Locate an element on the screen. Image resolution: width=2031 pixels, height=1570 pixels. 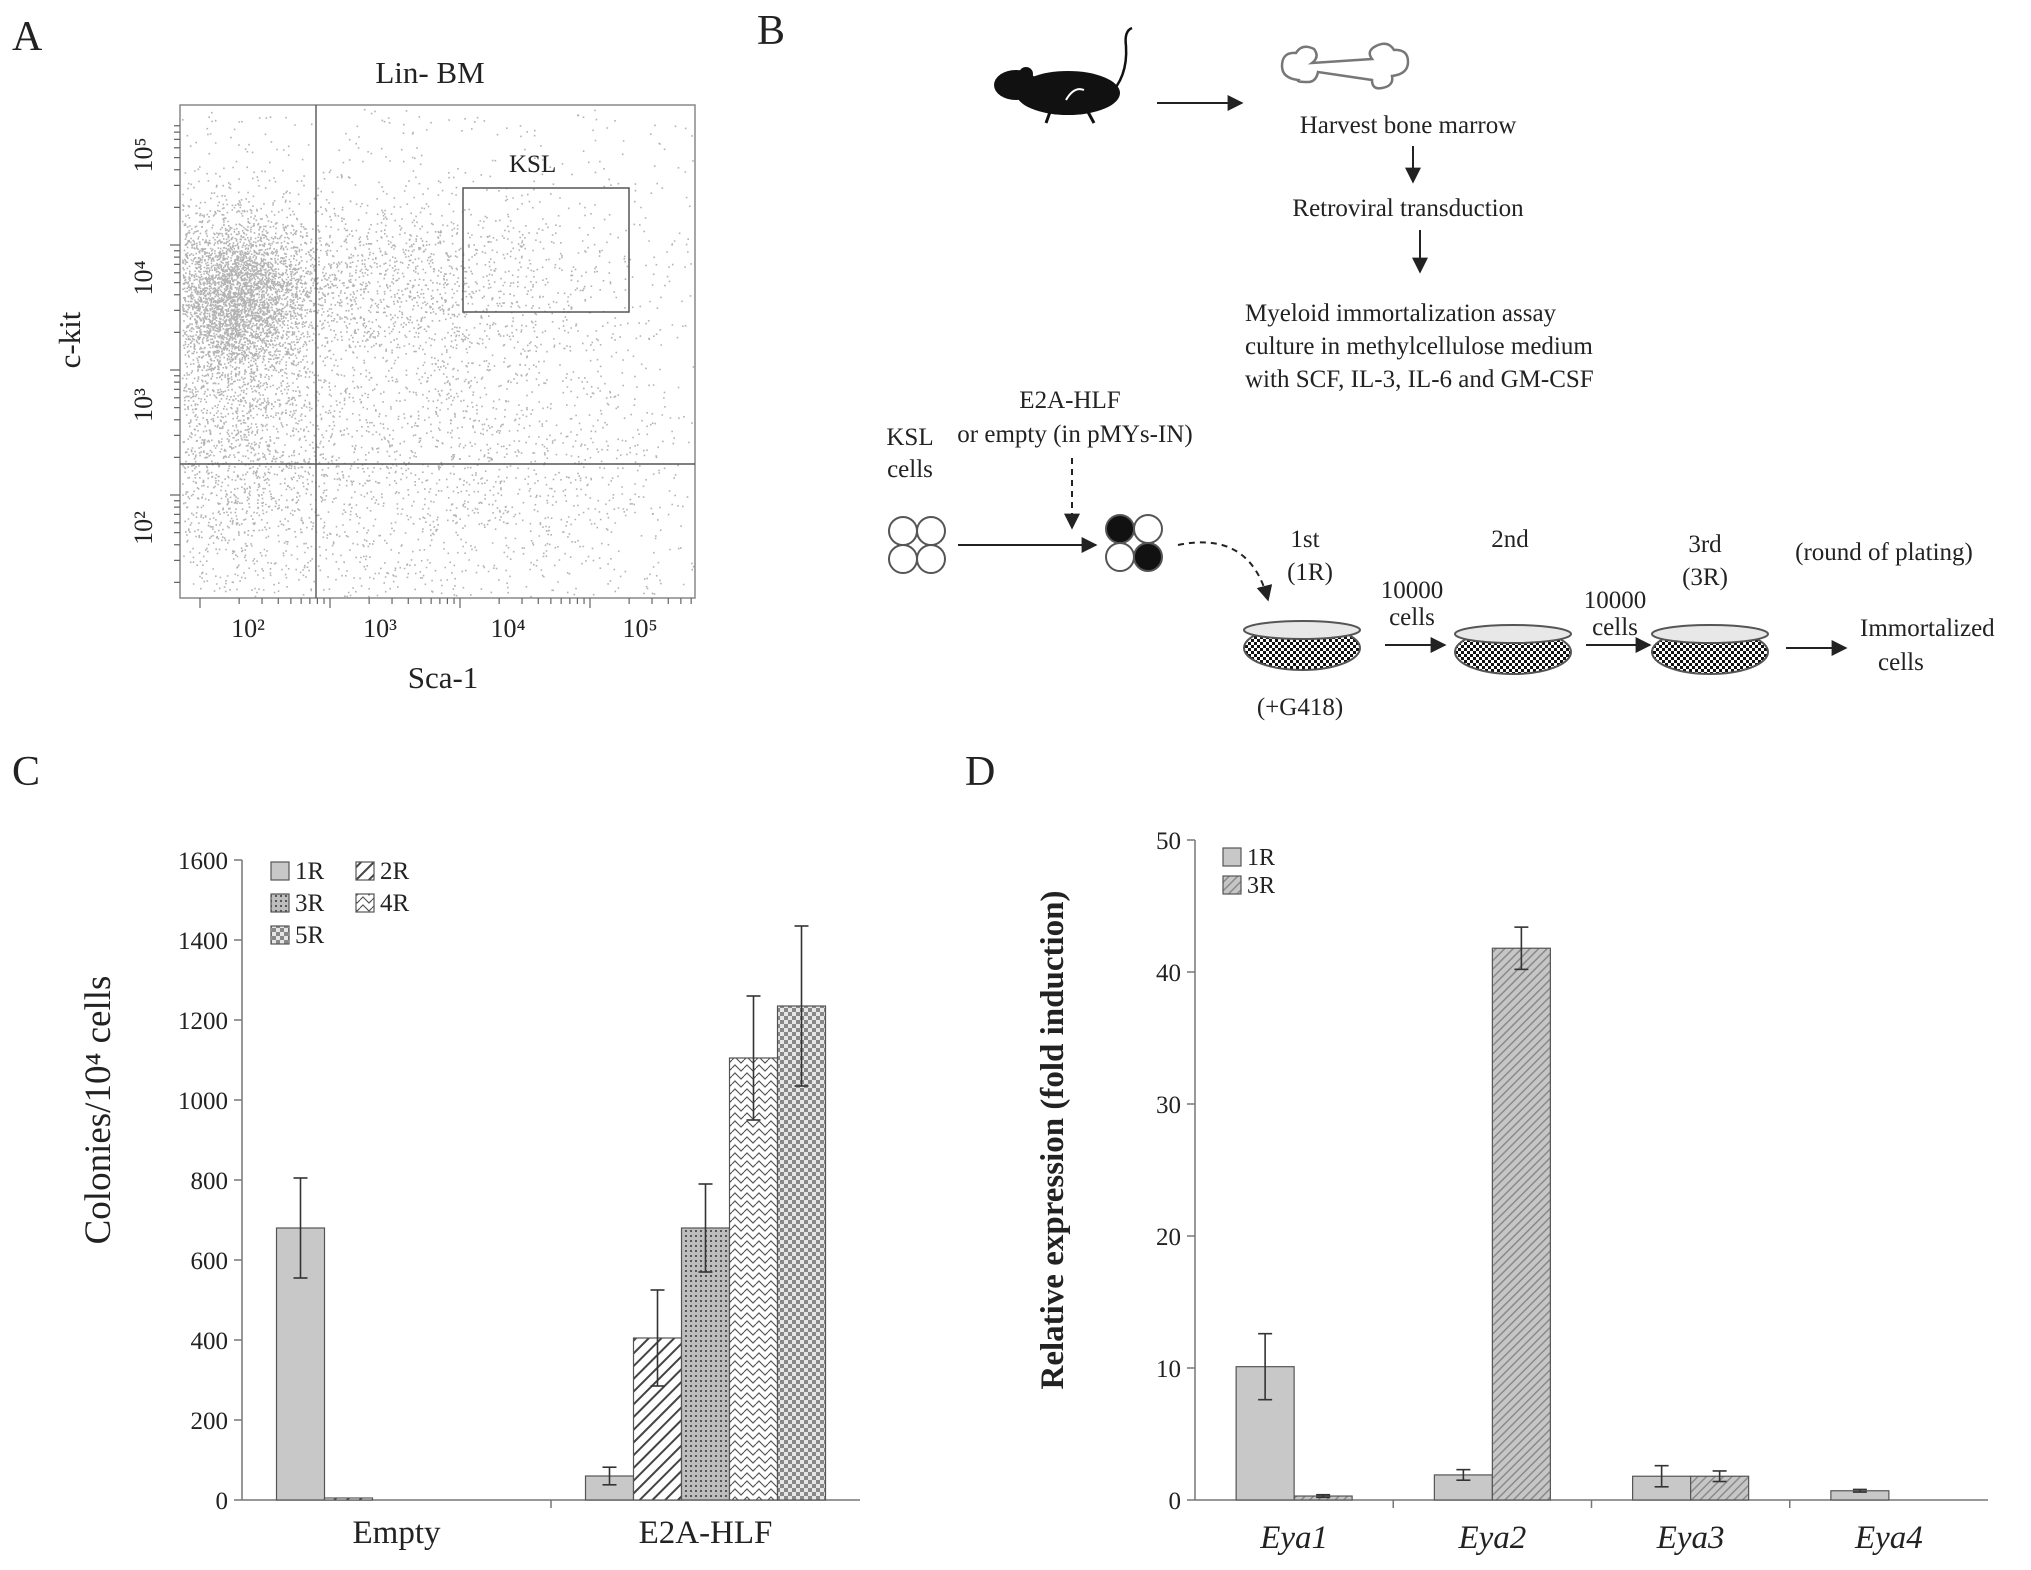
ksl-cells-icon is located at coordinates (917, 545).